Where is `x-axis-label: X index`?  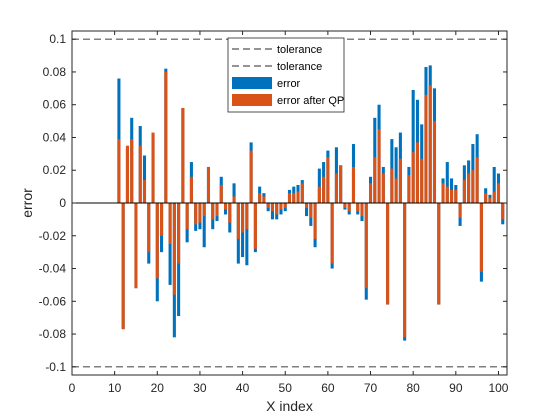 x-axis-label: X index is located at coordinates (289, 406).